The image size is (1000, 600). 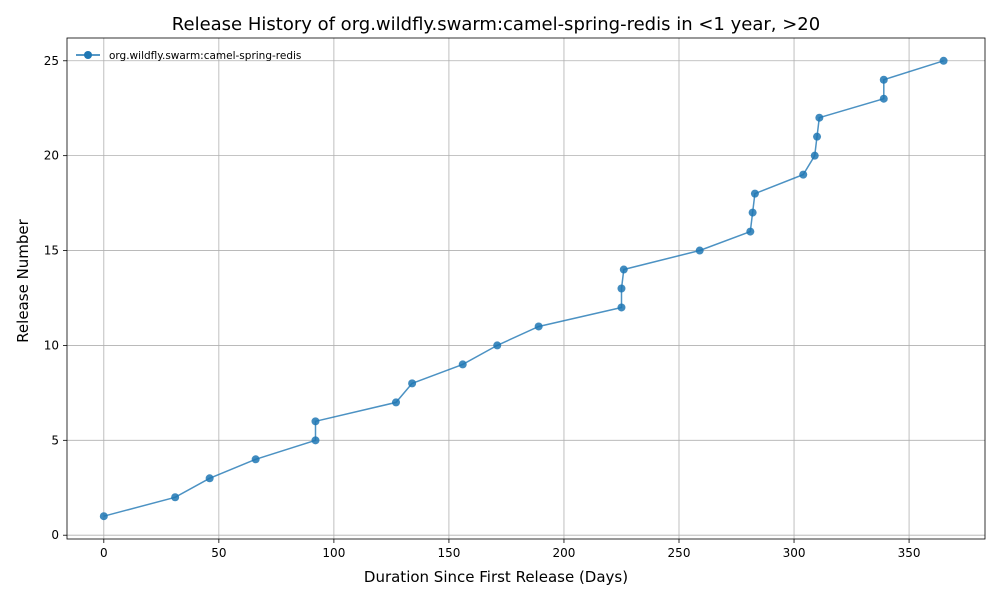 I want to click on y-tick-label: 15, so click(x=51, y=251).